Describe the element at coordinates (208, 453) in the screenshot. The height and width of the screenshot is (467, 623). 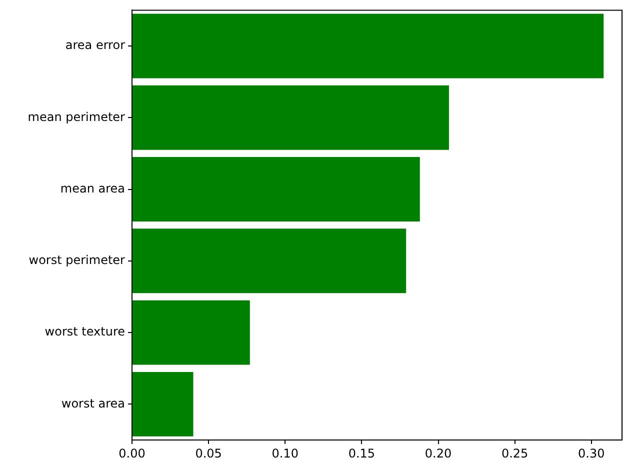
I see `x-tick-label: 0.05` at that location.